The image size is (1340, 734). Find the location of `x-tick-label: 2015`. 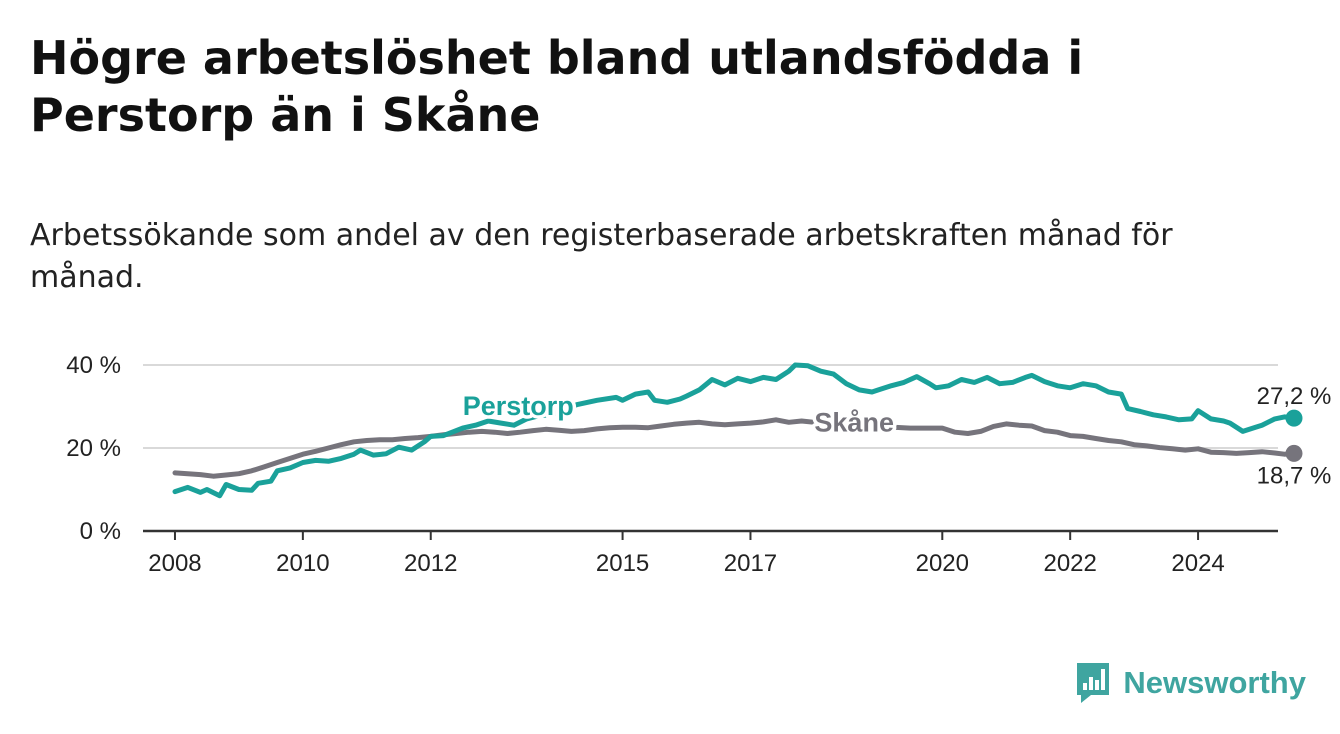

x-tick-label: 2015 is located at coordinates (622, 563).